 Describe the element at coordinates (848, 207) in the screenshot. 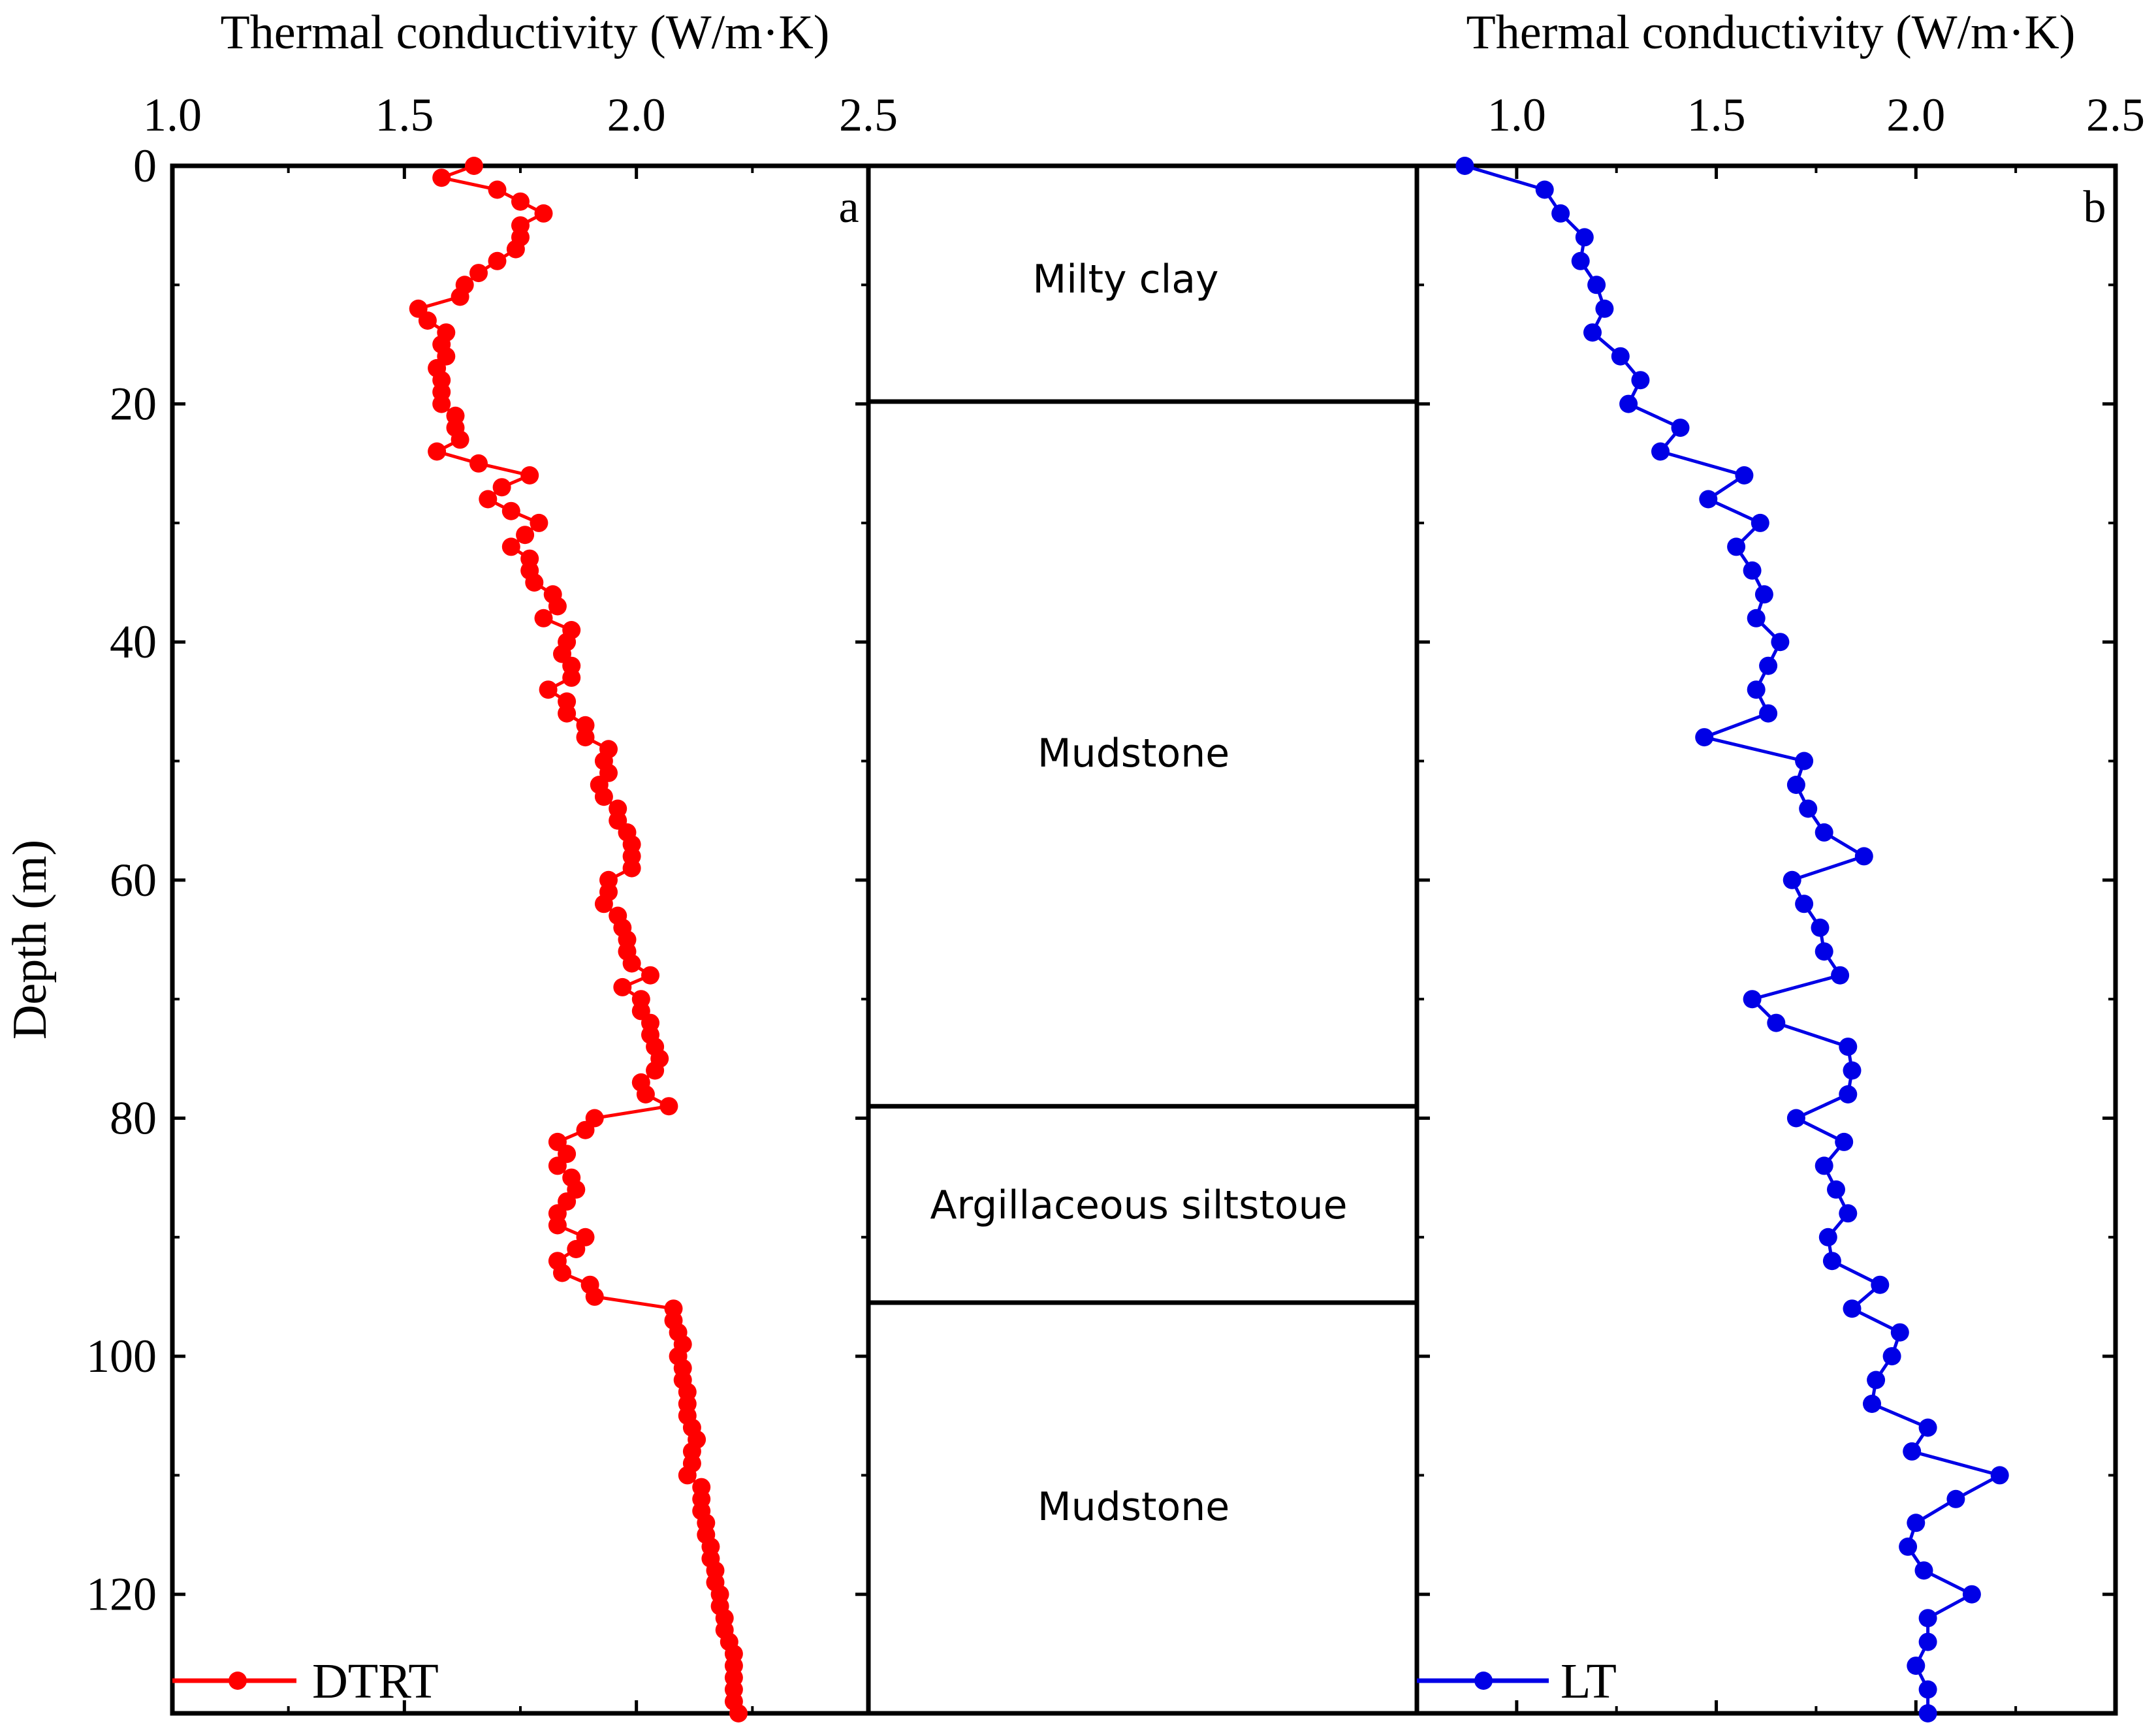

I see `panel-a-letter: a` at that location.